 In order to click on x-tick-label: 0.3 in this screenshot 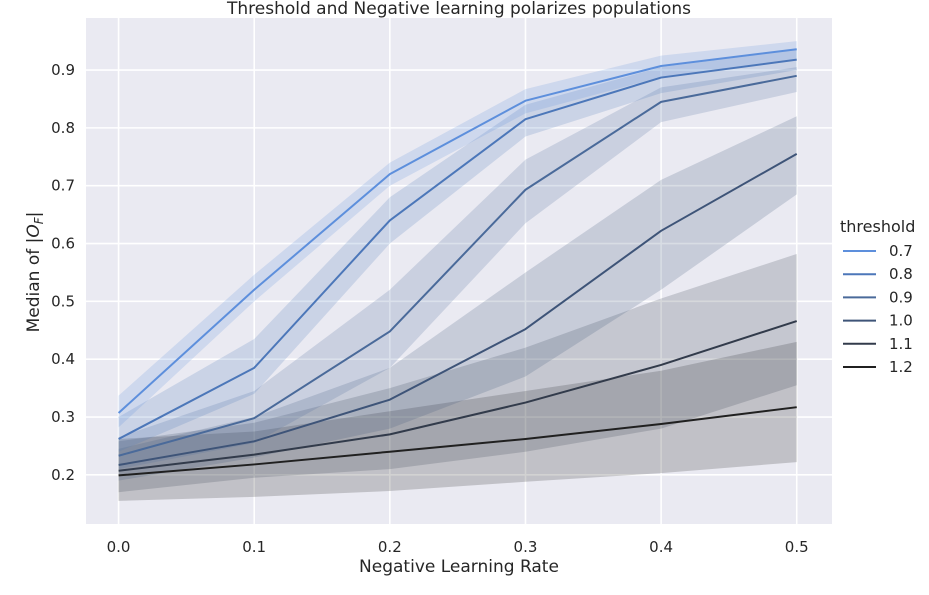, I will do `click(526, 547)`.